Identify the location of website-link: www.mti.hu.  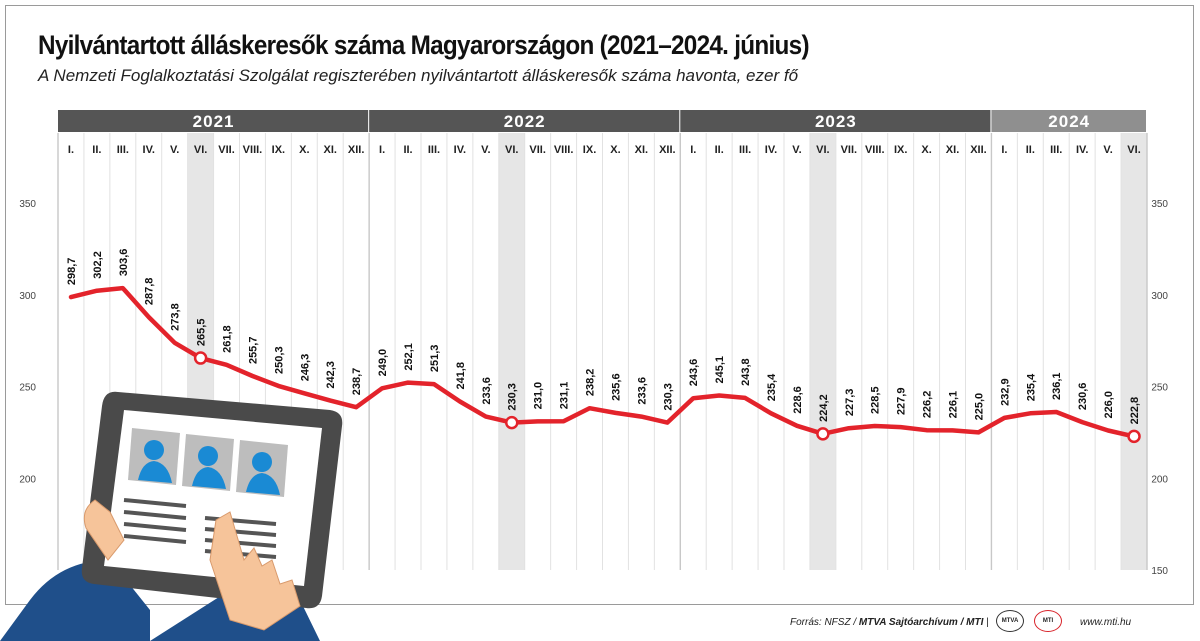
(1106, 622).